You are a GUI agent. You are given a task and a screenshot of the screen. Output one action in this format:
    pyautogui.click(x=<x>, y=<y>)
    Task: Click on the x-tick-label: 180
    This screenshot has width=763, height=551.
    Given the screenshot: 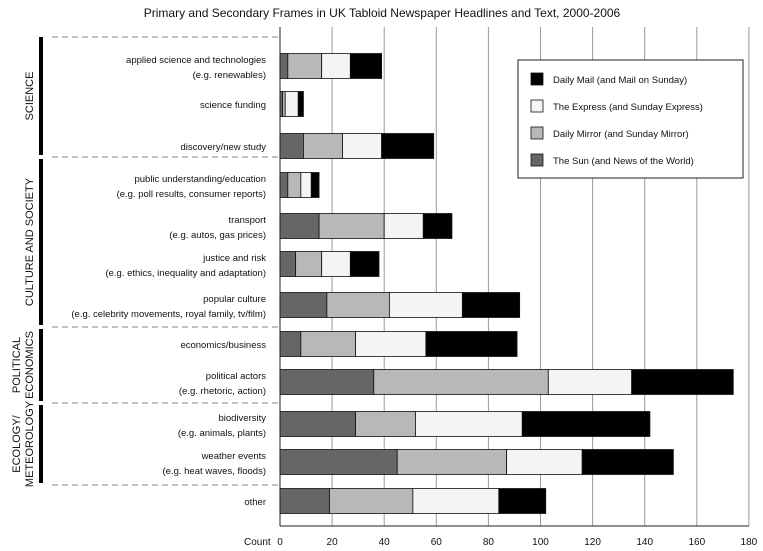 What is the action you would take?
    pyautogui.click(x=749, y=542)
    